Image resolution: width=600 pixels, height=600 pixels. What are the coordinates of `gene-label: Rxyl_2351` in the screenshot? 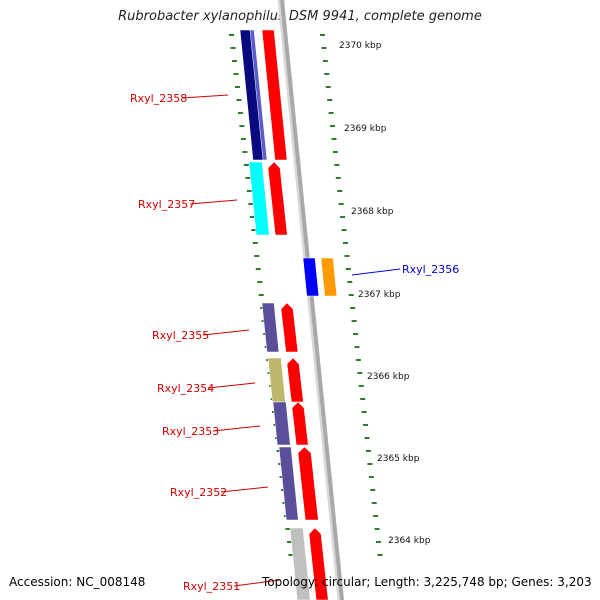 It's located at (211, 586).